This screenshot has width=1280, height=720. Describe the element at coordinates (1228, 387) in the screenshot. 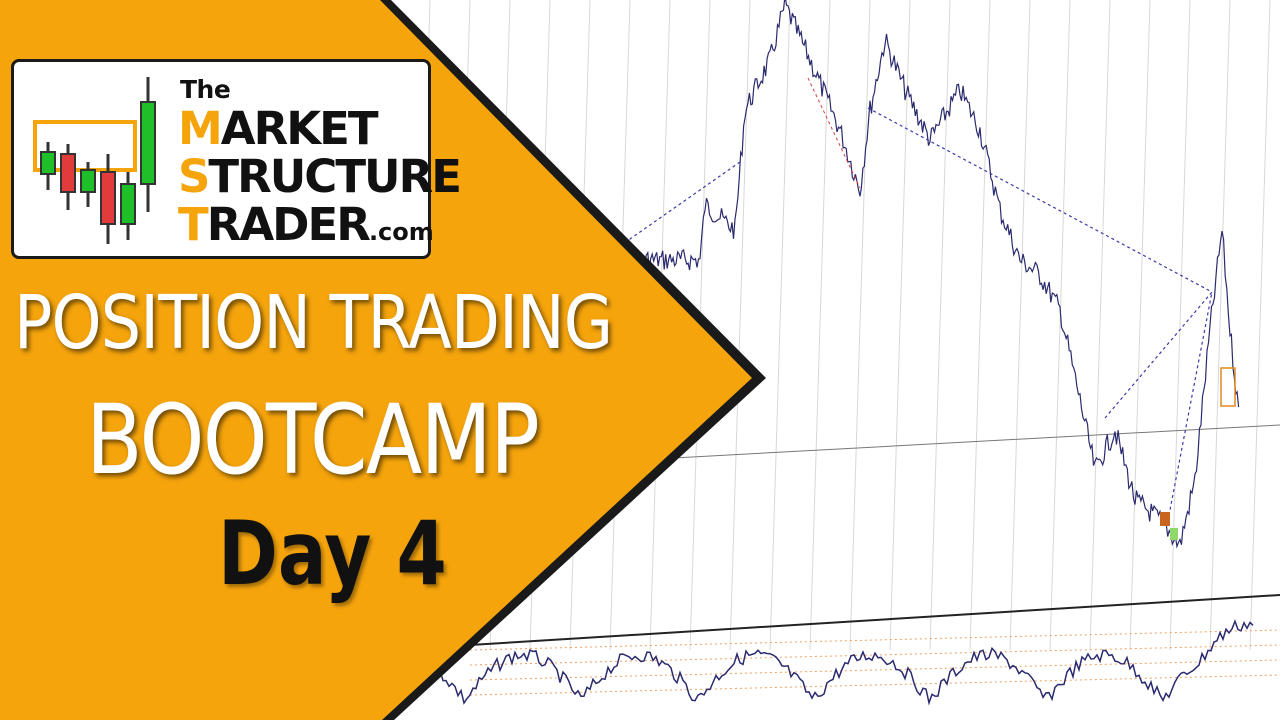

I see `highlight-box` at that location.